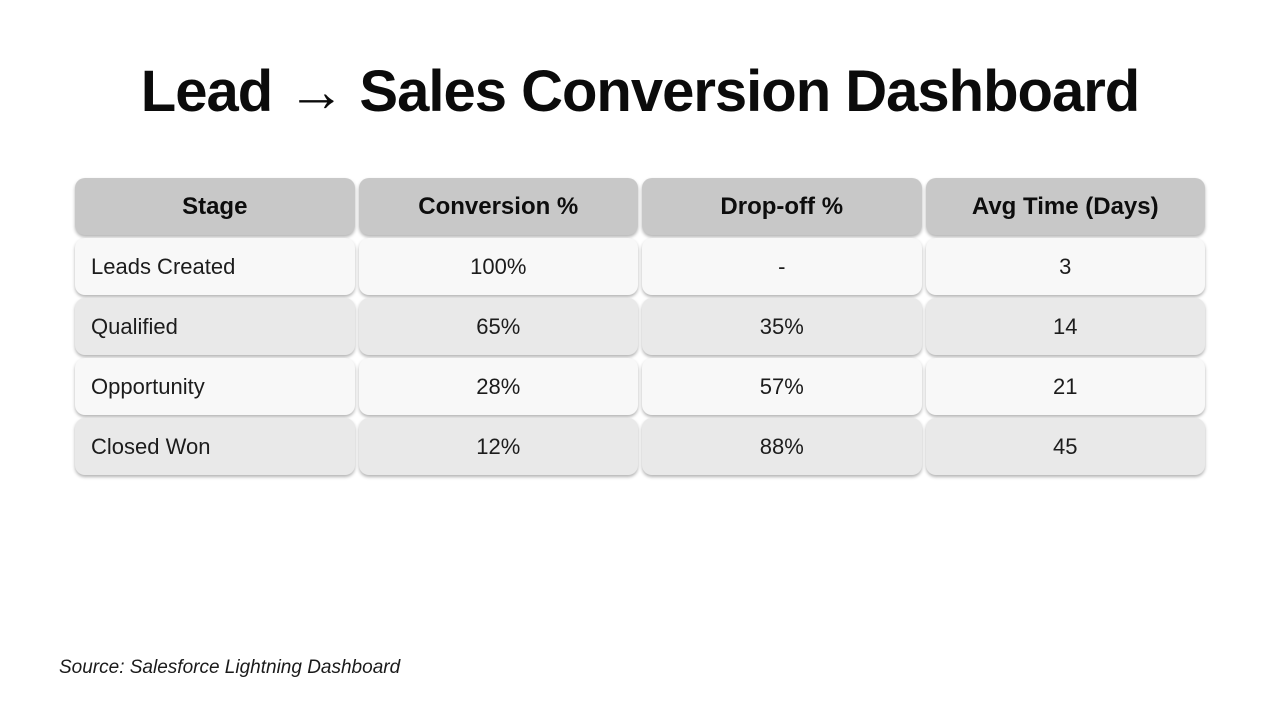 The height and width of the screenshot is (720, 1280). What do you see at coordinates (782, 386) in the screenshot?
I see `table-cell-dropoff: 57%` at bounding box center [782, 386].